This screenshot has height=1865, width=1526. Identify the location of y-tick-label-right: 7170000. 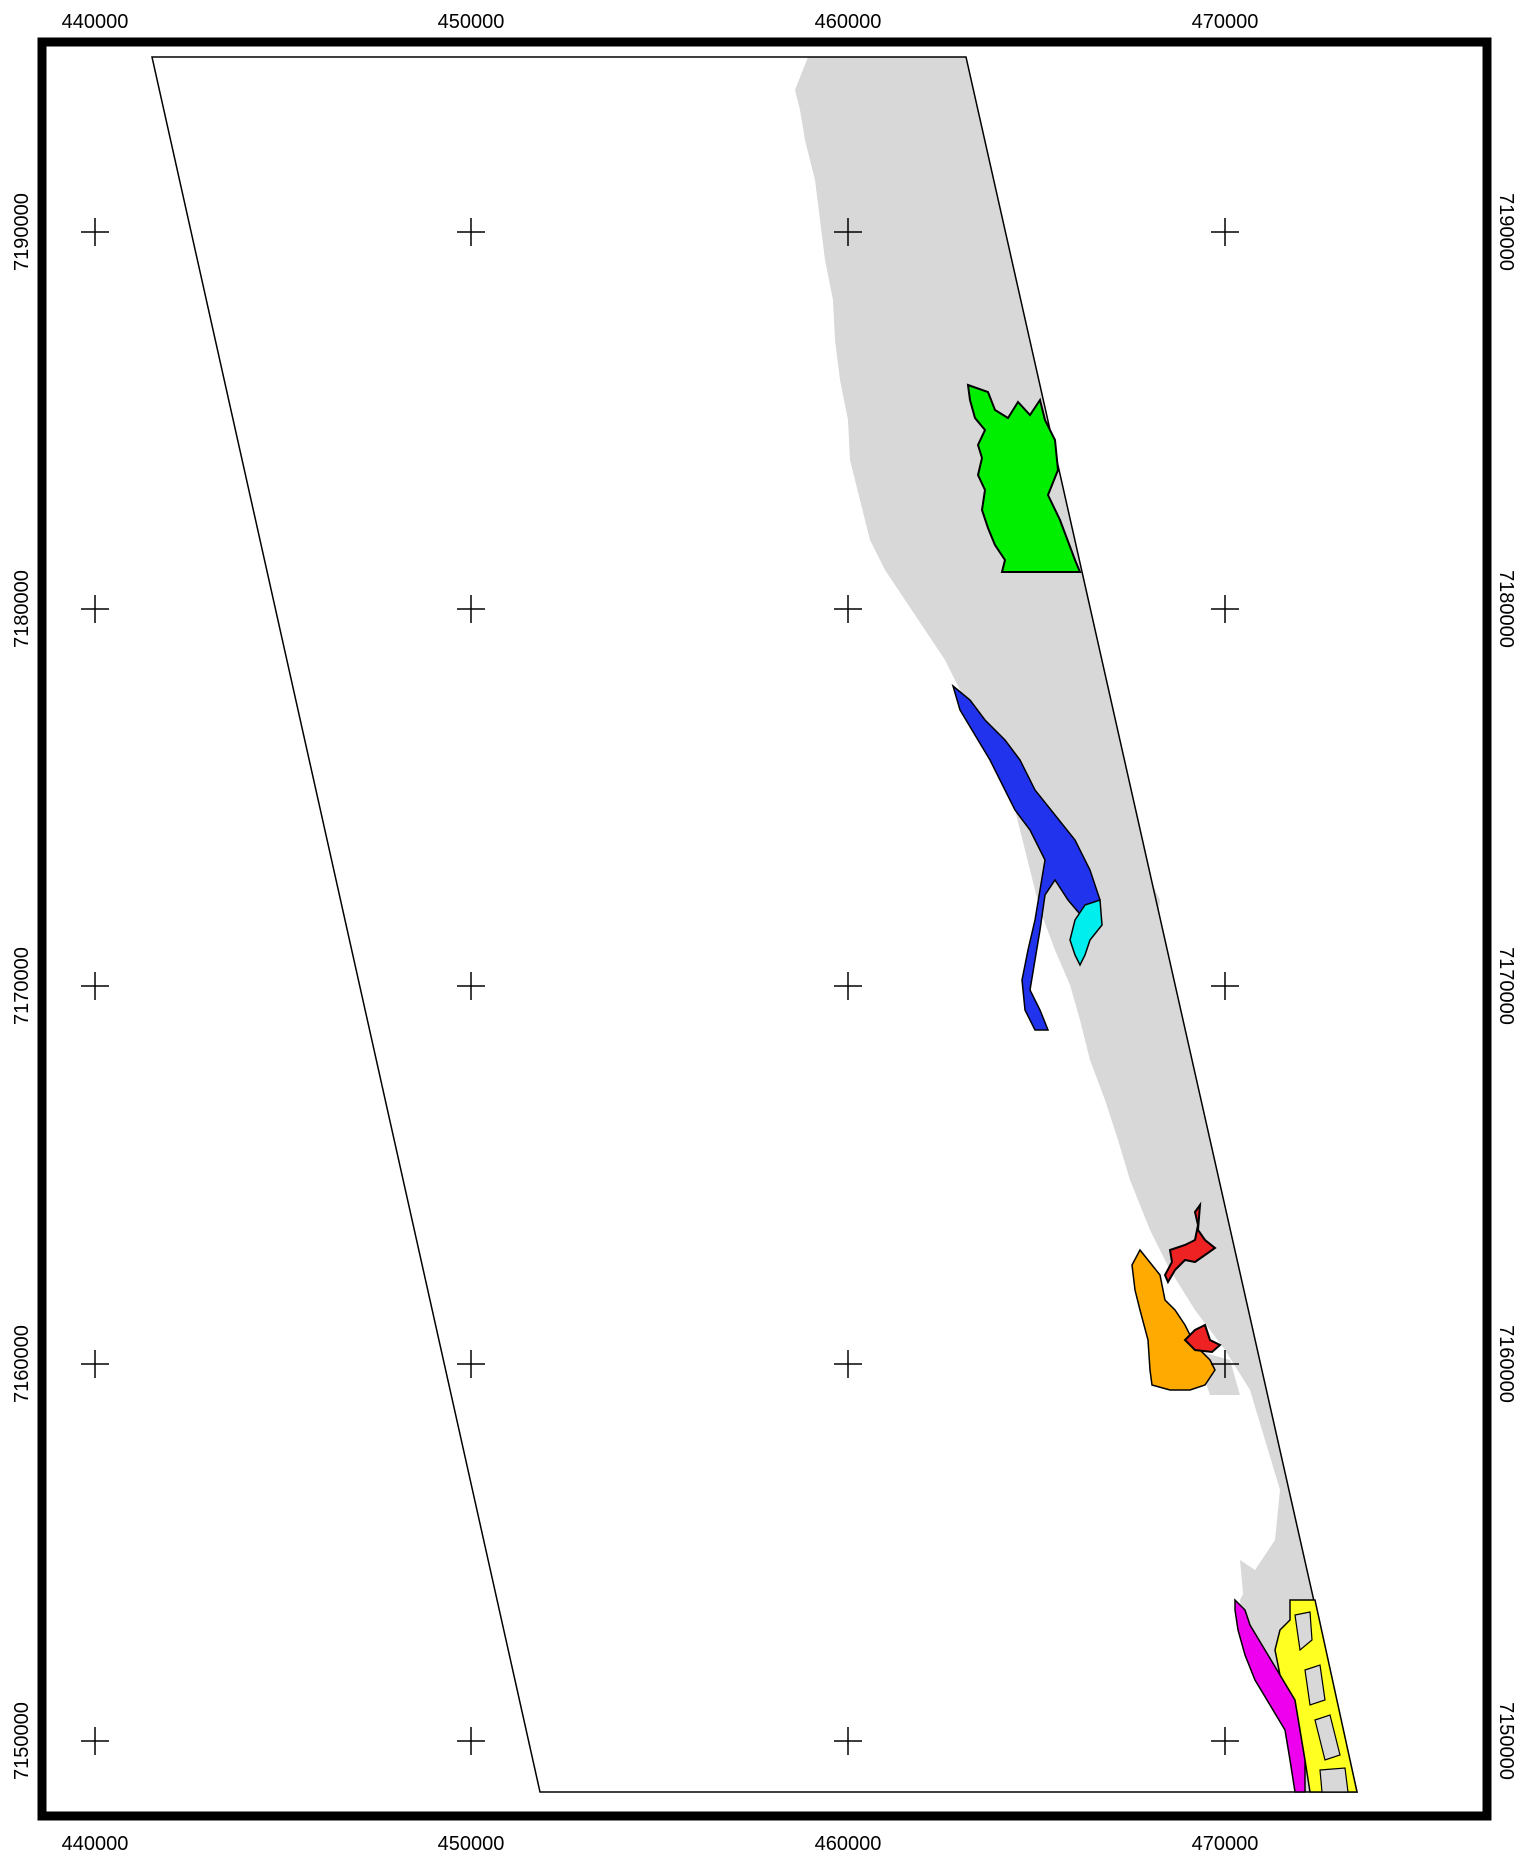
(1506, 986).